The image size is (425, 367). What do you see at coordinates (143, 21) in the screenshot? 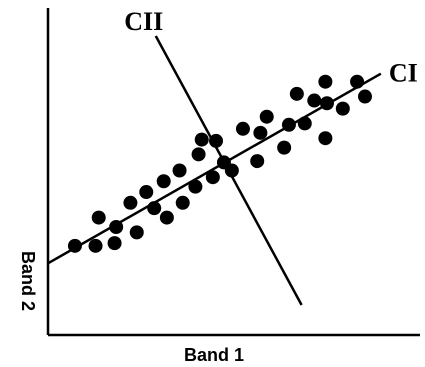
I see `component-label-cii: CII` at bounding box center [143, 21].